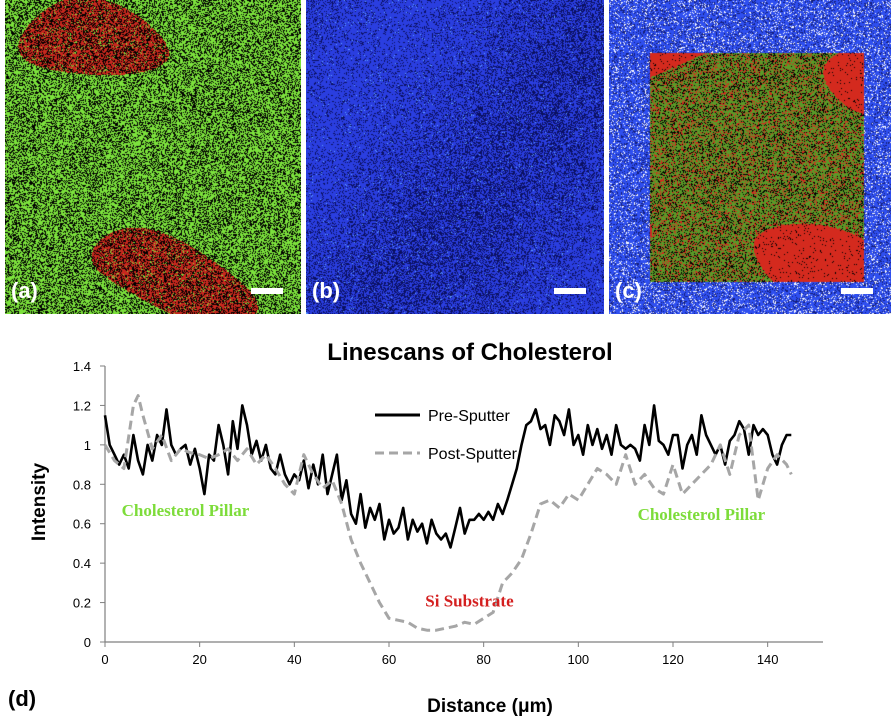 The image size is (894, 718). I want to click on panel-a-image, so click(153, 157).